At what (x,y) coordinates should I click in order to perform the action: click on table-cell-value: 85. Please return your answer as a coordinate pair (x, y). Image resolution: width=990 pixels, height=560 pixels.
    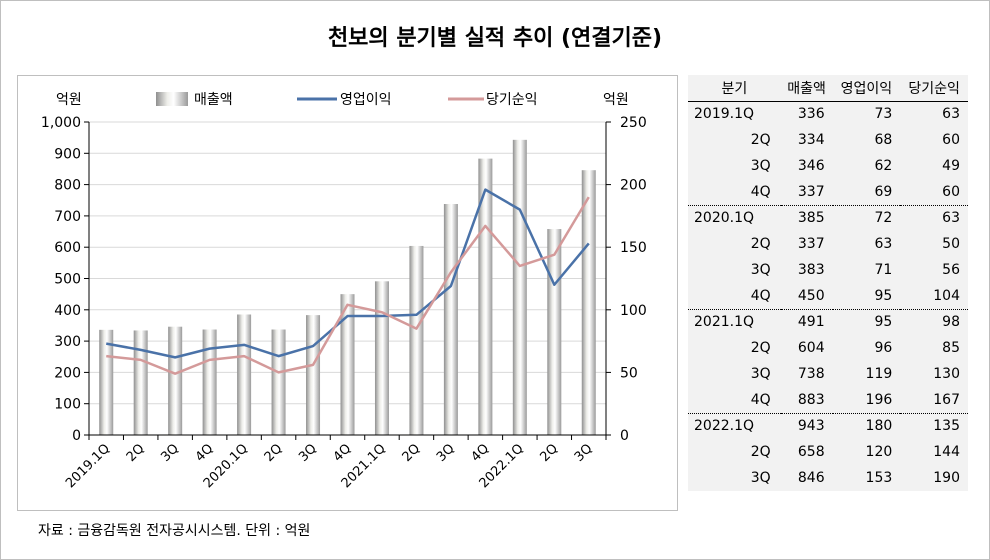
    Looking at the image, I should click on (951, 348).